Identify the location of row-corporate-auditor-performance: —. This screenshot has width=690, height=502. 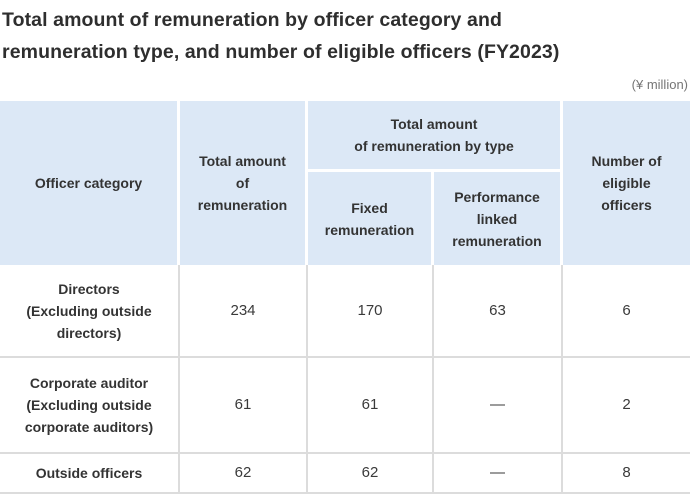
(498, 406).